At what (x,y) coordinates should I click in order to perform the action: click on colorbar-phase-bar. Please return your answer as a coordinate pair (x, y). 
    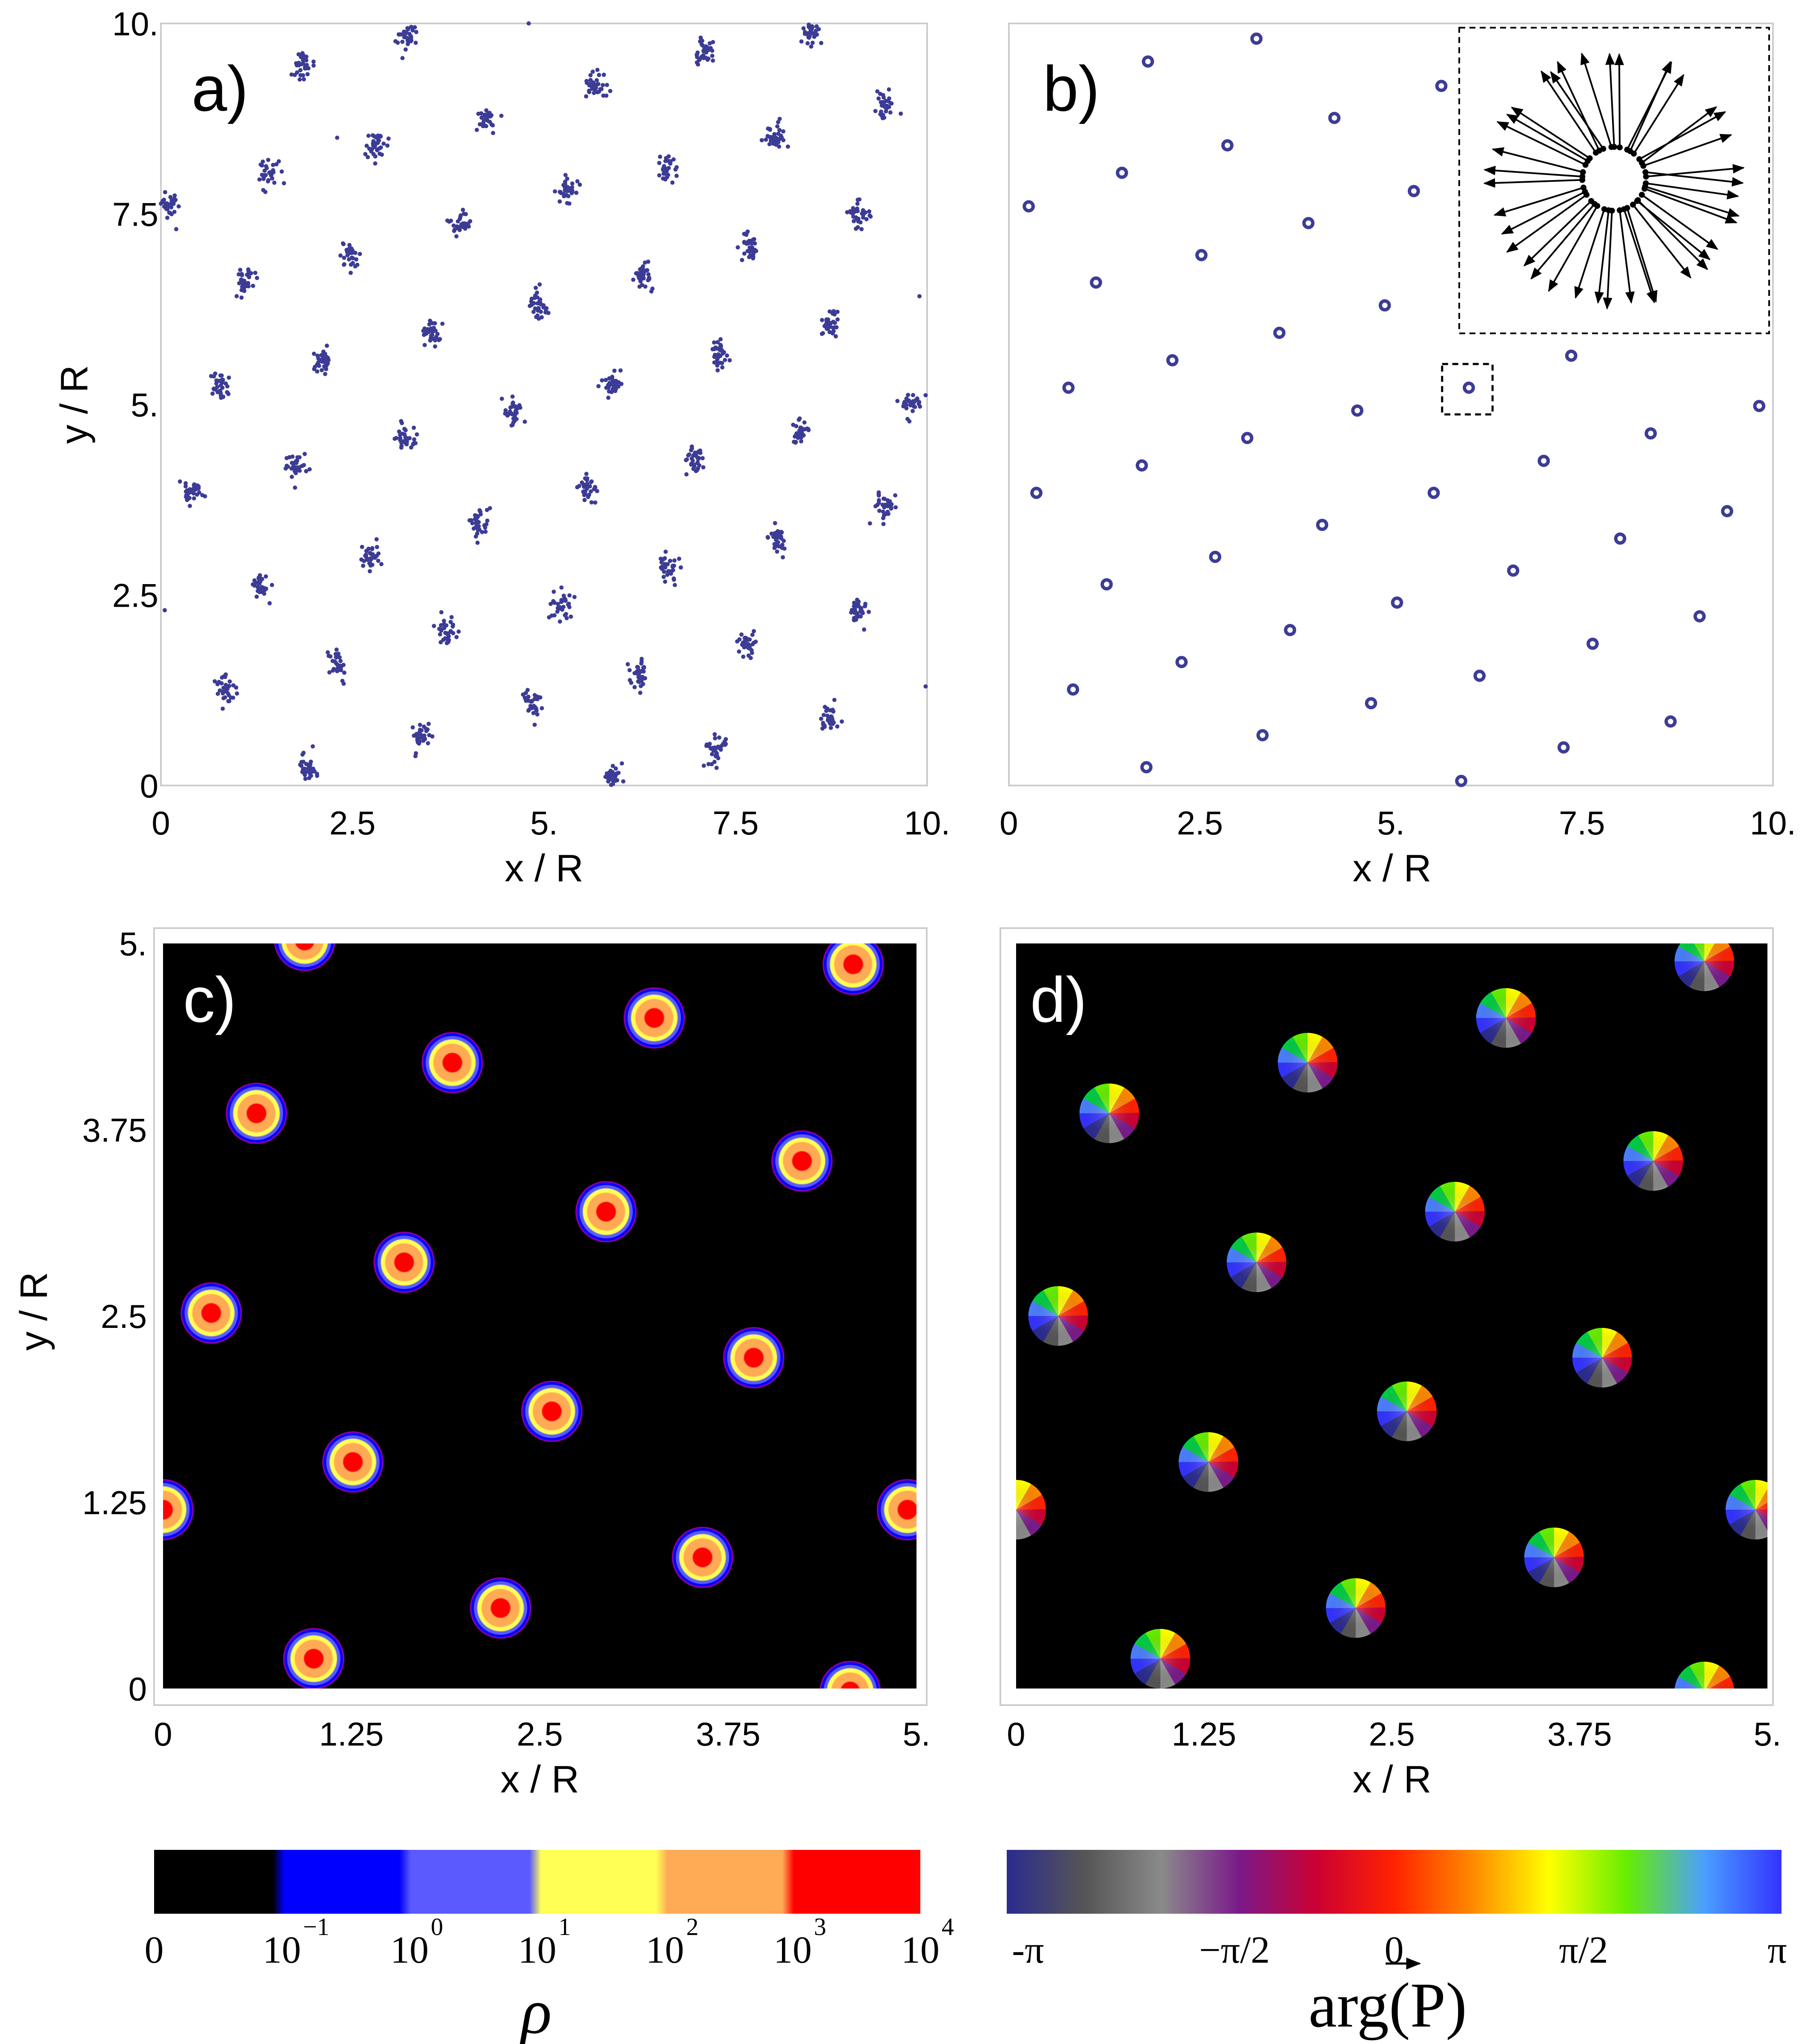
    Looking at the image, I should click on (1394, 1882).